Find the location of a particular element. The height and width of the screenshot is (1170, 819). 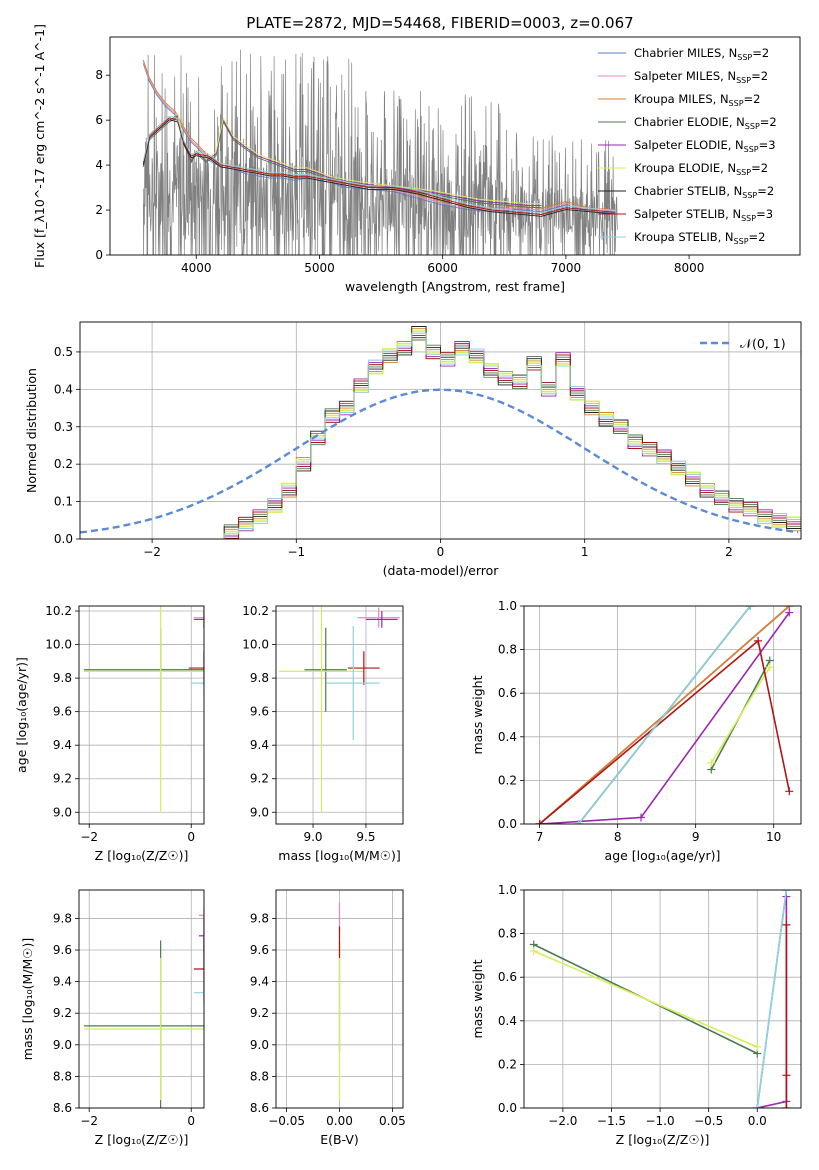

mass-vs-Z-plot-area is located at coordinates (144, 1007).